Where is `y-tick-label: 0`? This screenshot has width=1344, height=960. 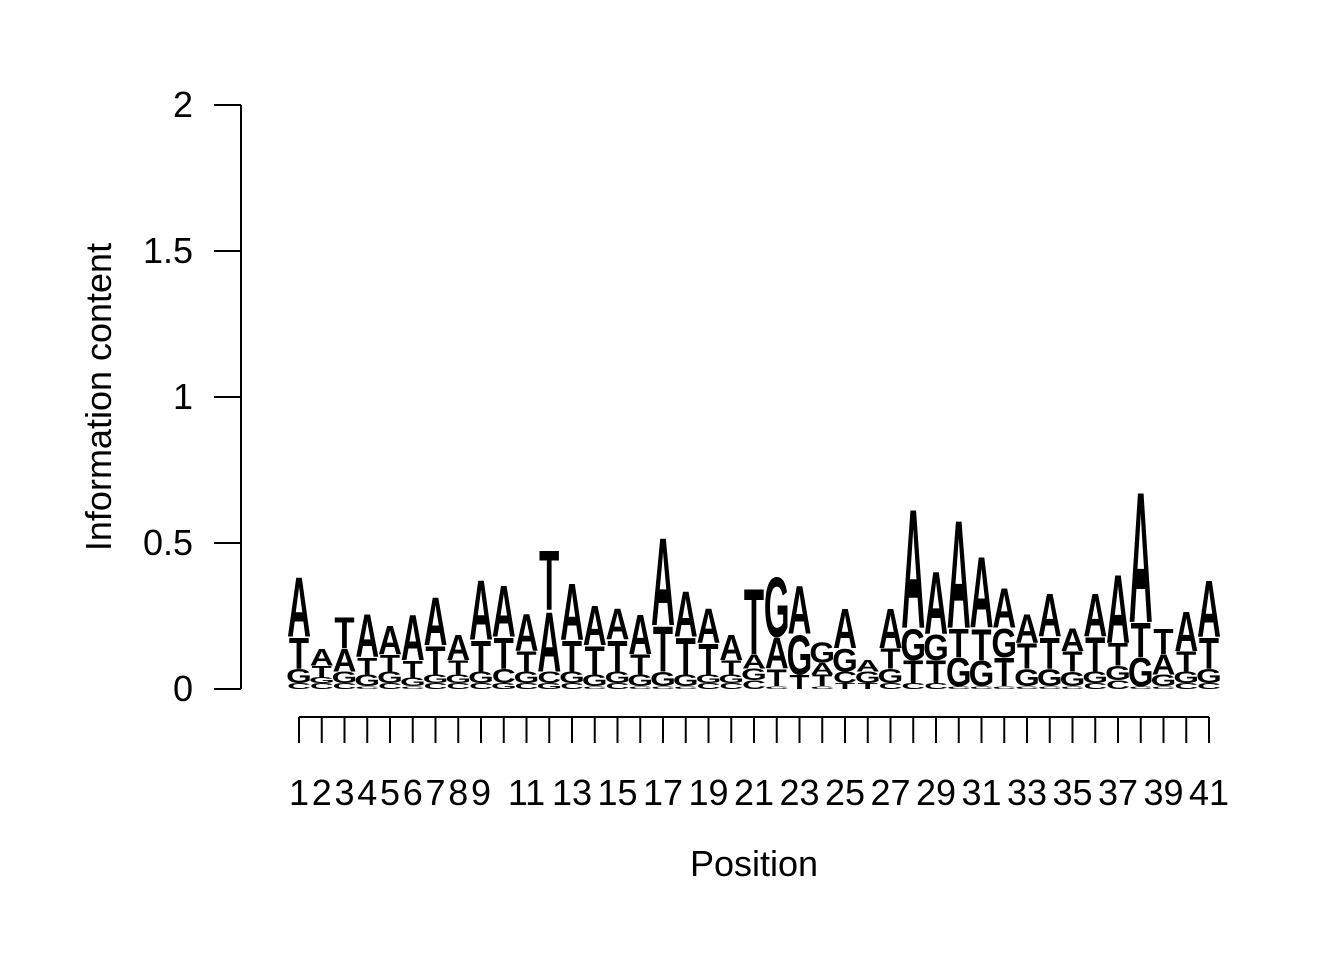
y-tick-label: 0 is located at coordinates (183, 688).